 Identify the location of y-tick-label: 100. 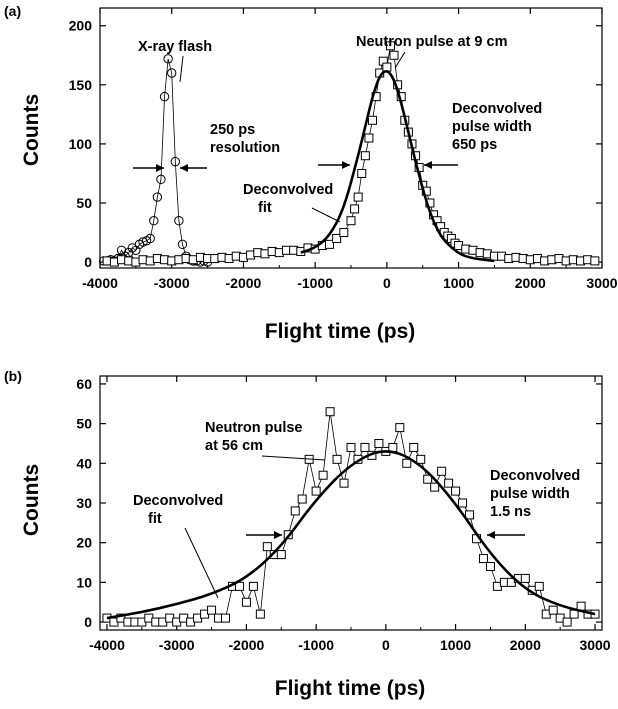
(81, 144).